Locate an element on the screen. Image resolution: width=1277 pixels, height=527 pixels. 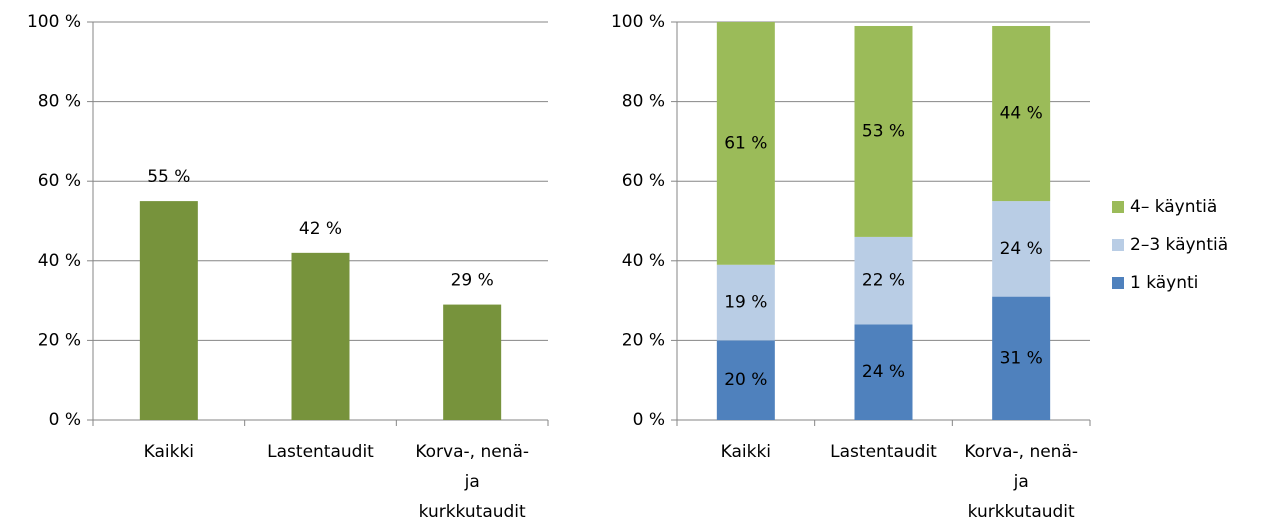
legend-label: 4– käyntiä is located at coordinates (1173, 207).